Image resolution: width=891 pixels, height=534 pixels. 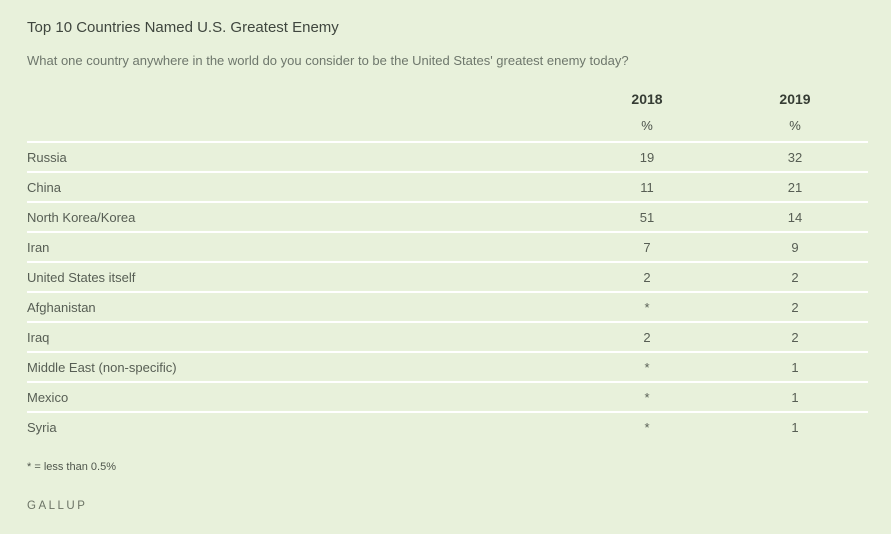 I want to click on value-cell-2019: 32, so click(x=795, y=157).